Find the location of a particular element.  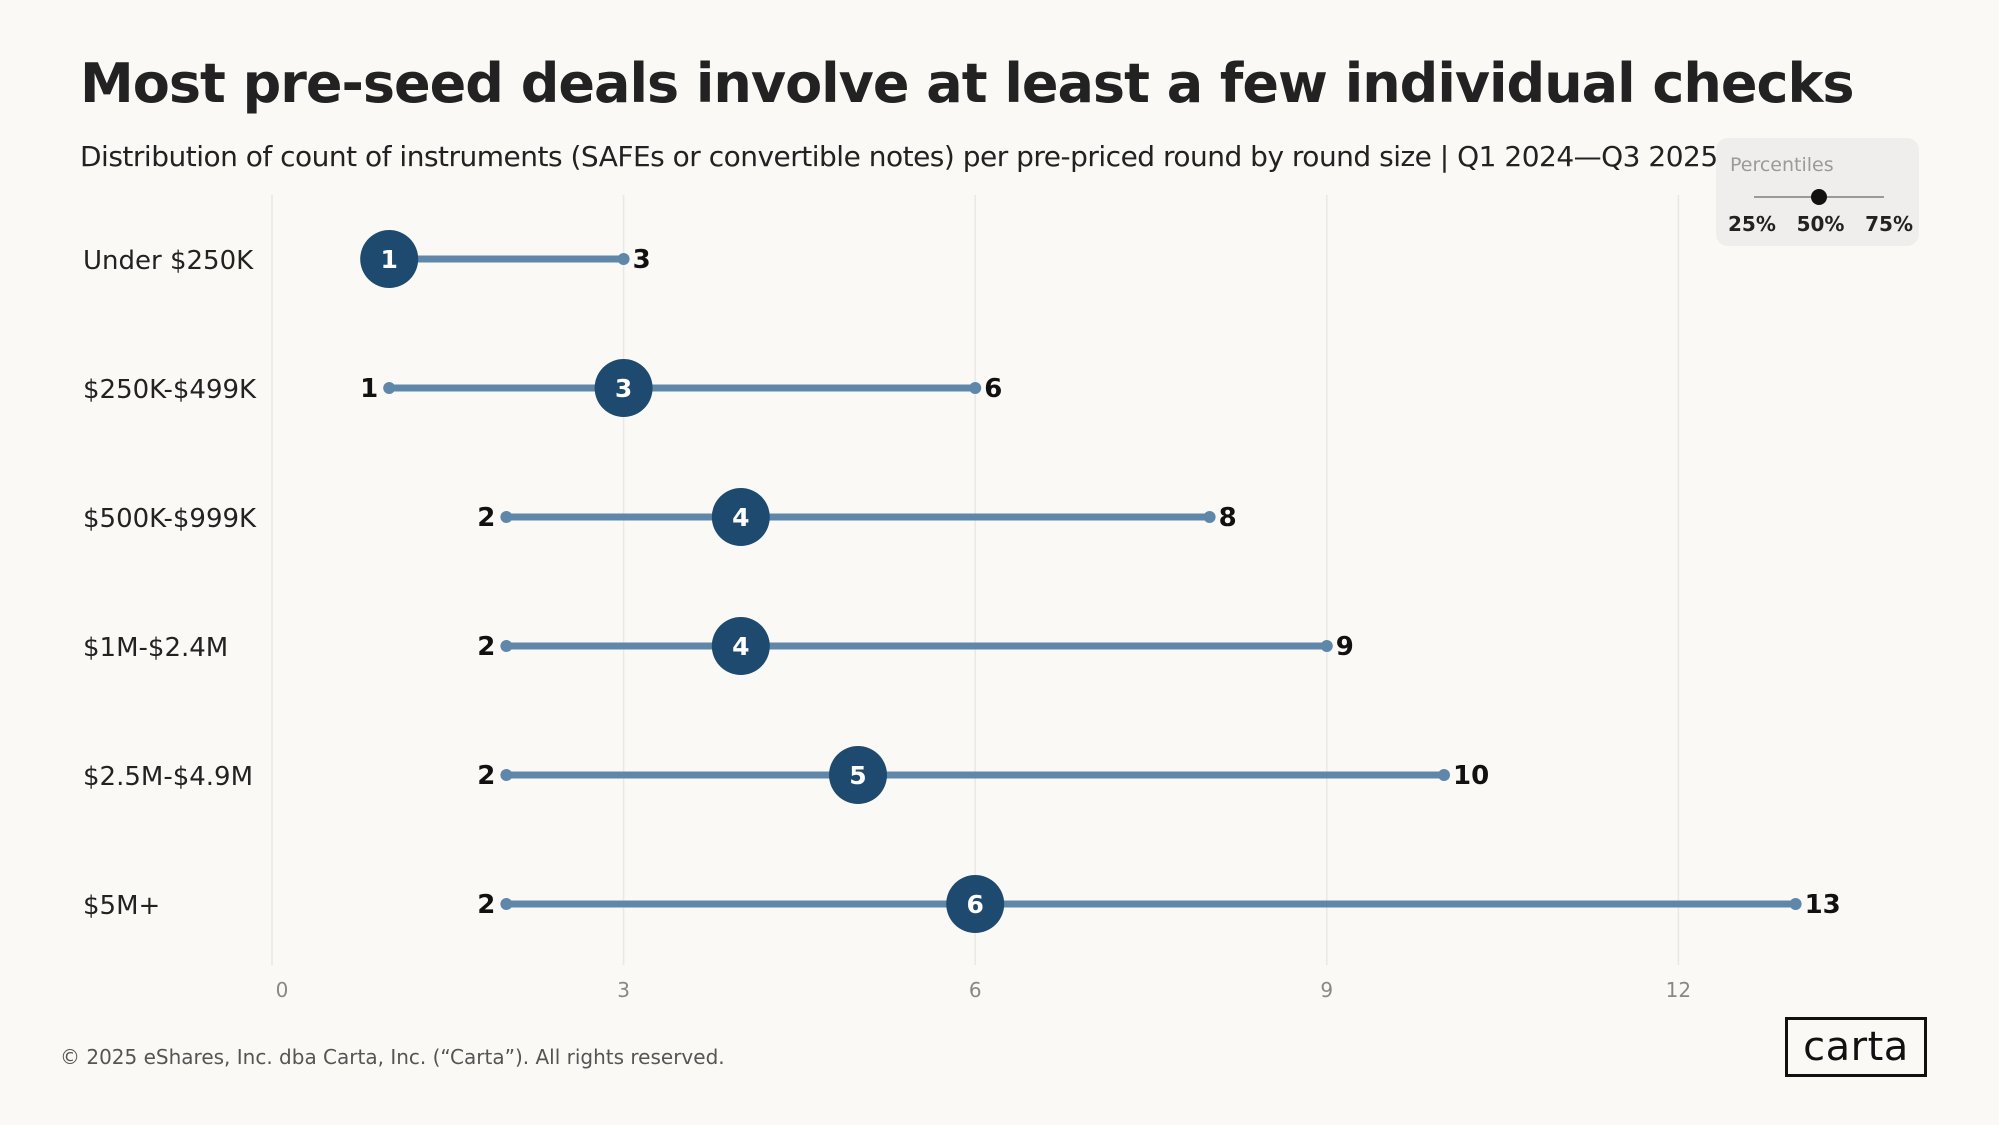

x-tick-label-9: 9 is located at coordinates (1326, 990).